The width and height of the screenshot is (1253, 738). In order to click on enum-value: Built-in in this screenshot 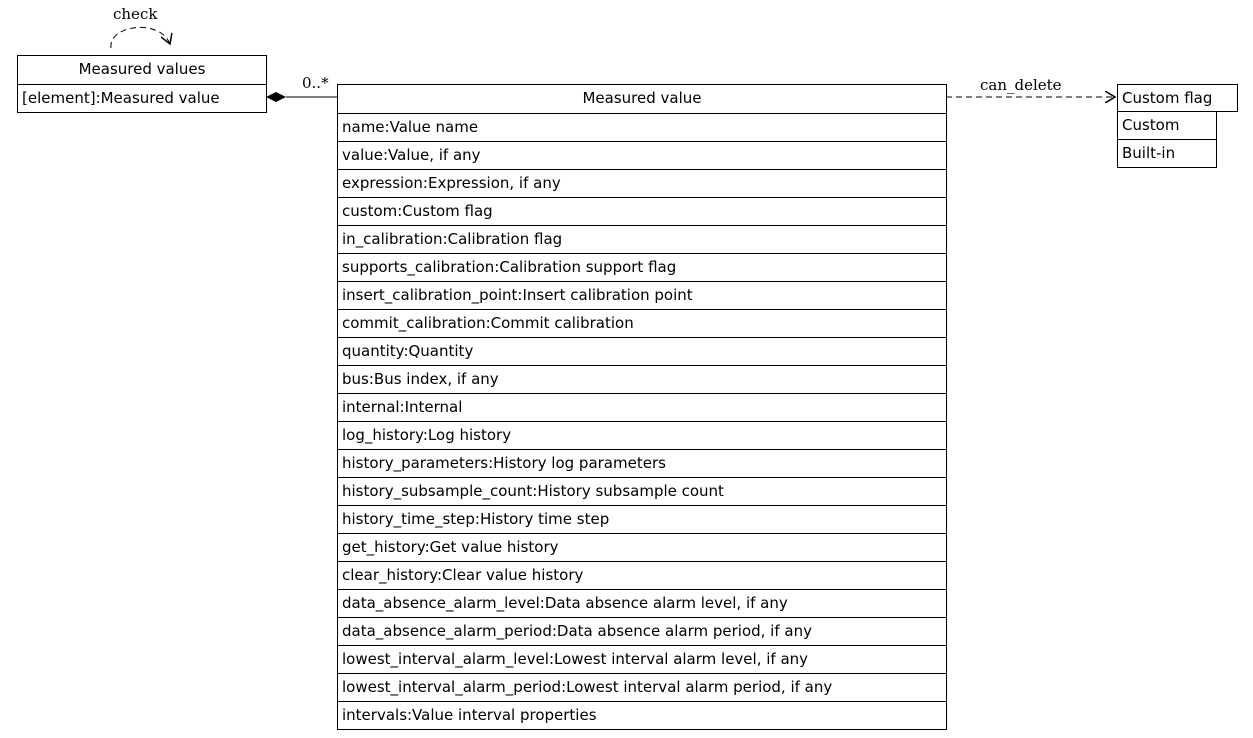, I will do `click(1167, 154)`.